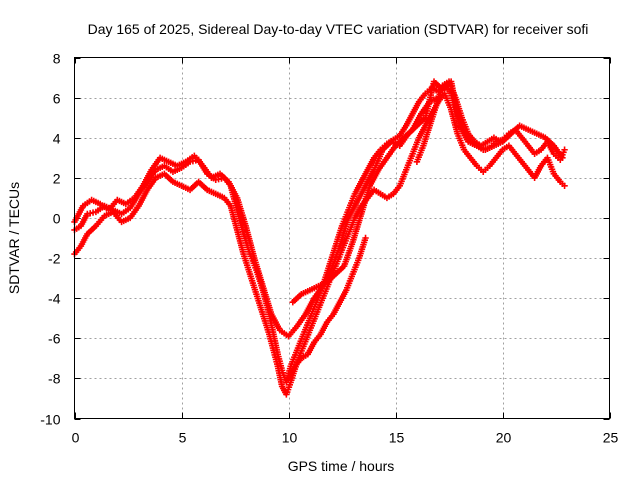 The height and width of the screenshot is (480, 640). What do you see at coordinates (54, 379) in the screenshot?
I see `y-tick-label: -8` at bounding box center [54, 379].